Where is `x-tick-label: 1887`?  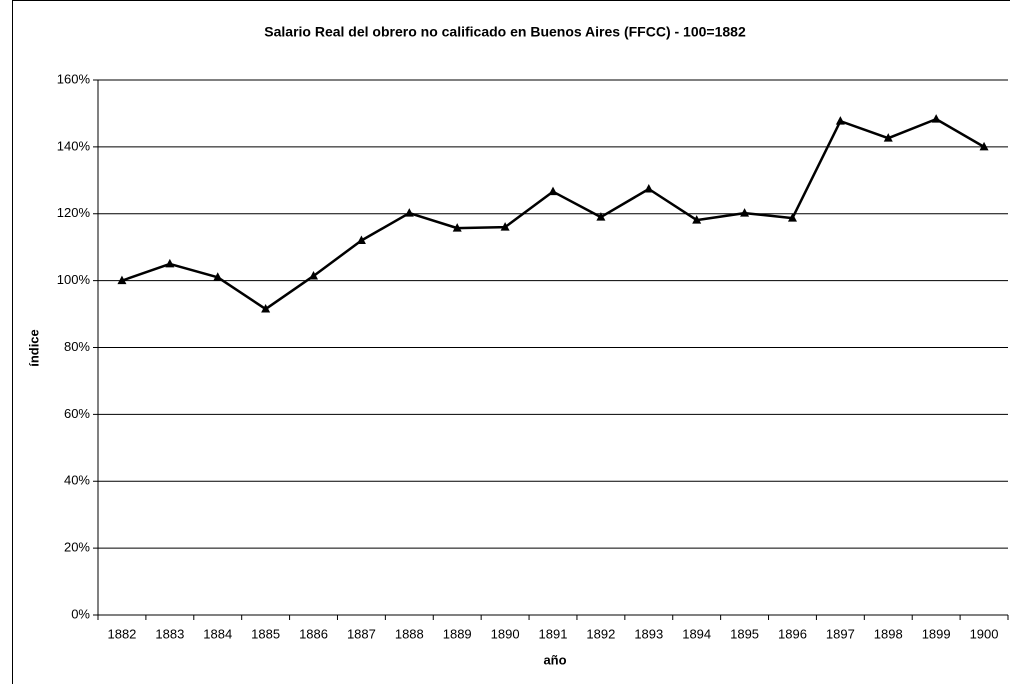 x-tick-label: 1887 is located at coordinates (361, 633).